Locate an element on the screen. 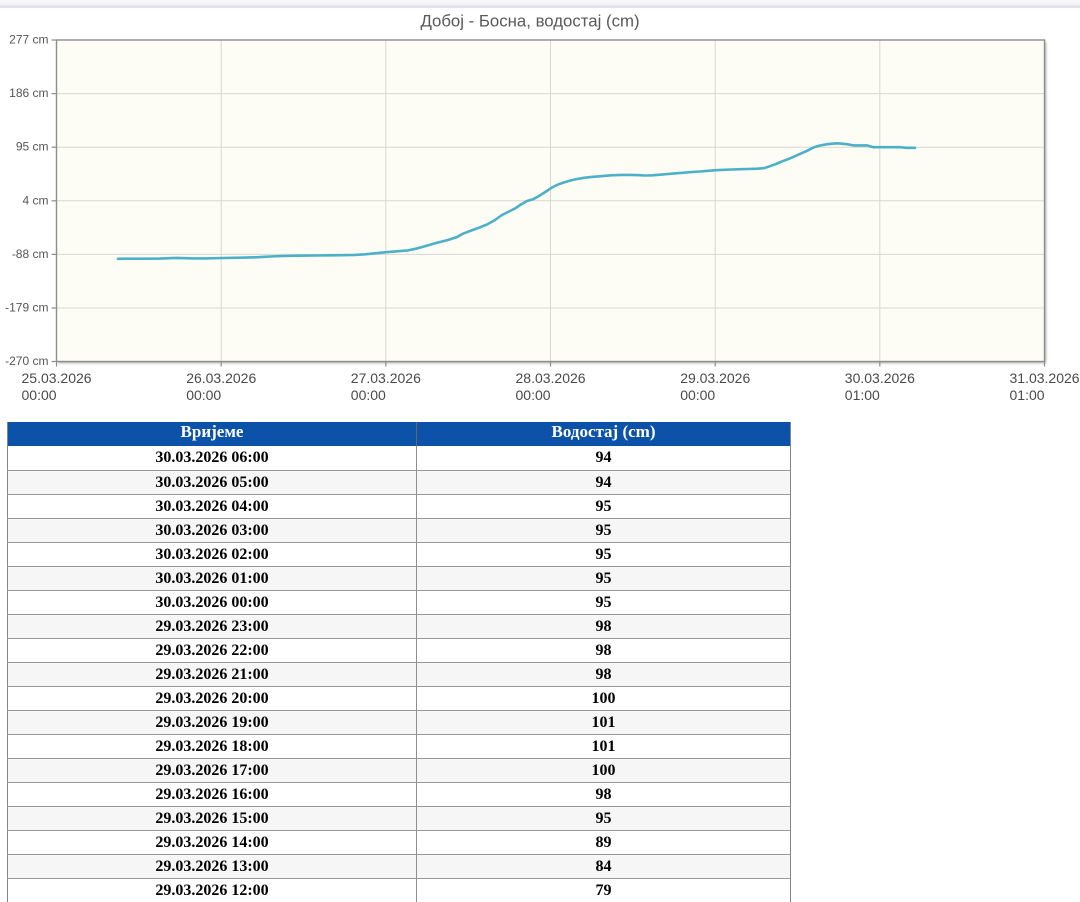  svg-text: -270 cm is located at coordinates (26, 361).